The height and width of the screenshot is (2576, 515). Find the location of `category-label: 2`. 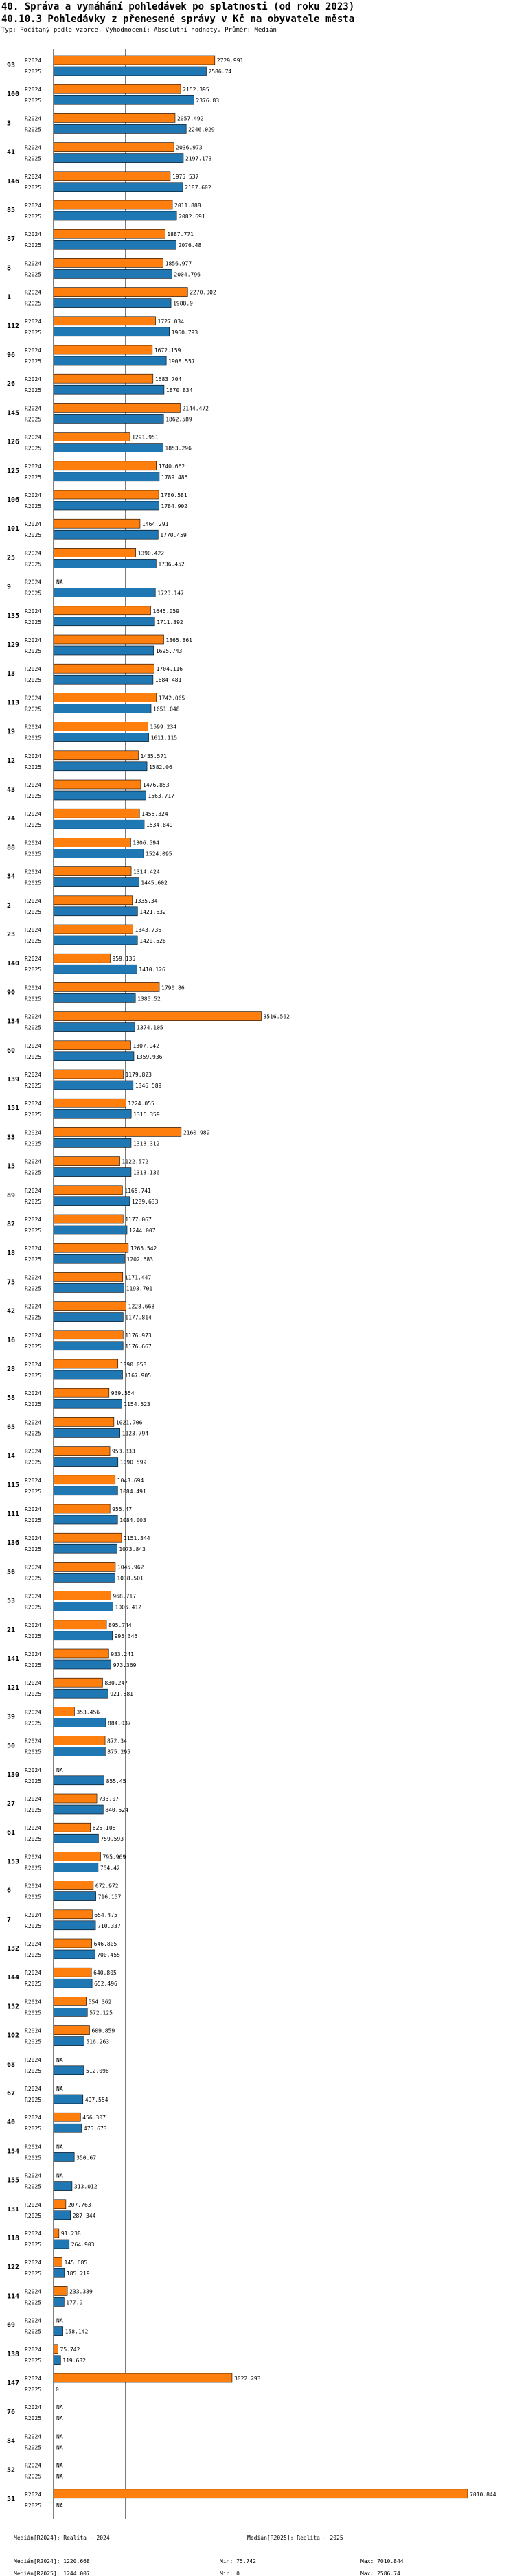

category-label: 2 is located at coordinates (9, 906).